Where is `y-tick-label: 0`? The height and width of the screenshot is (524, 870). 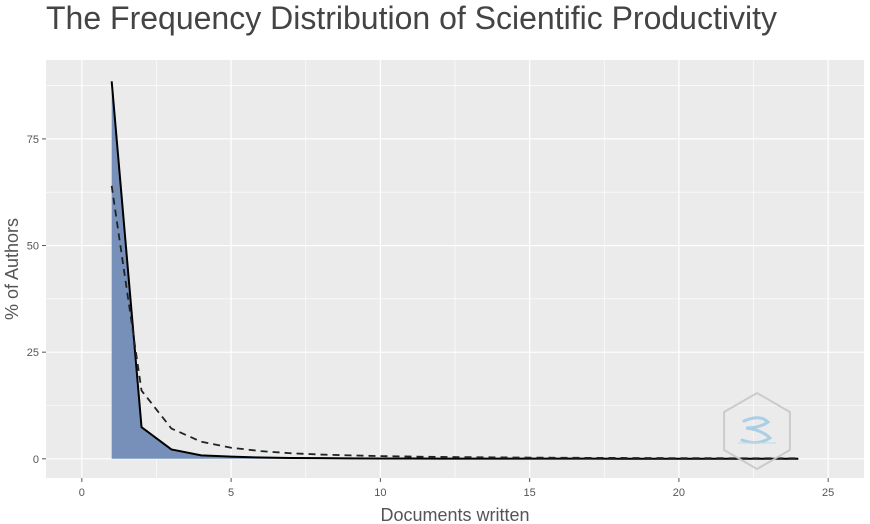 y-tick-label: 0 is located at coordinates (36, 460).